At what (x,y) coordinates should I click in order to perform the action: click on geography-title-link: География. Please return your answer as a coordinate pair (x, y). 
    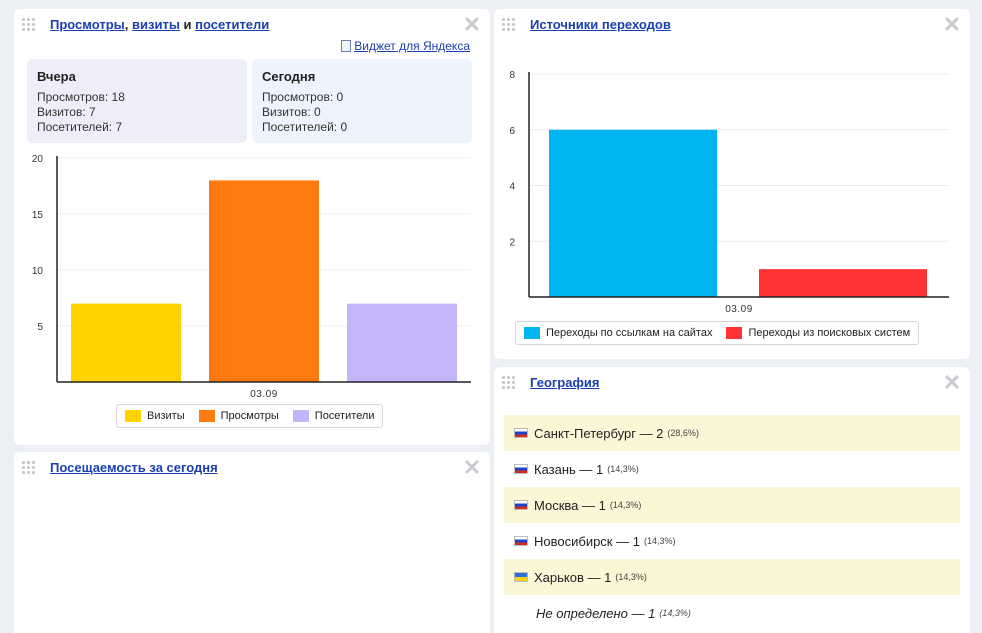
    Looking at the image, I should click on (565, 382).